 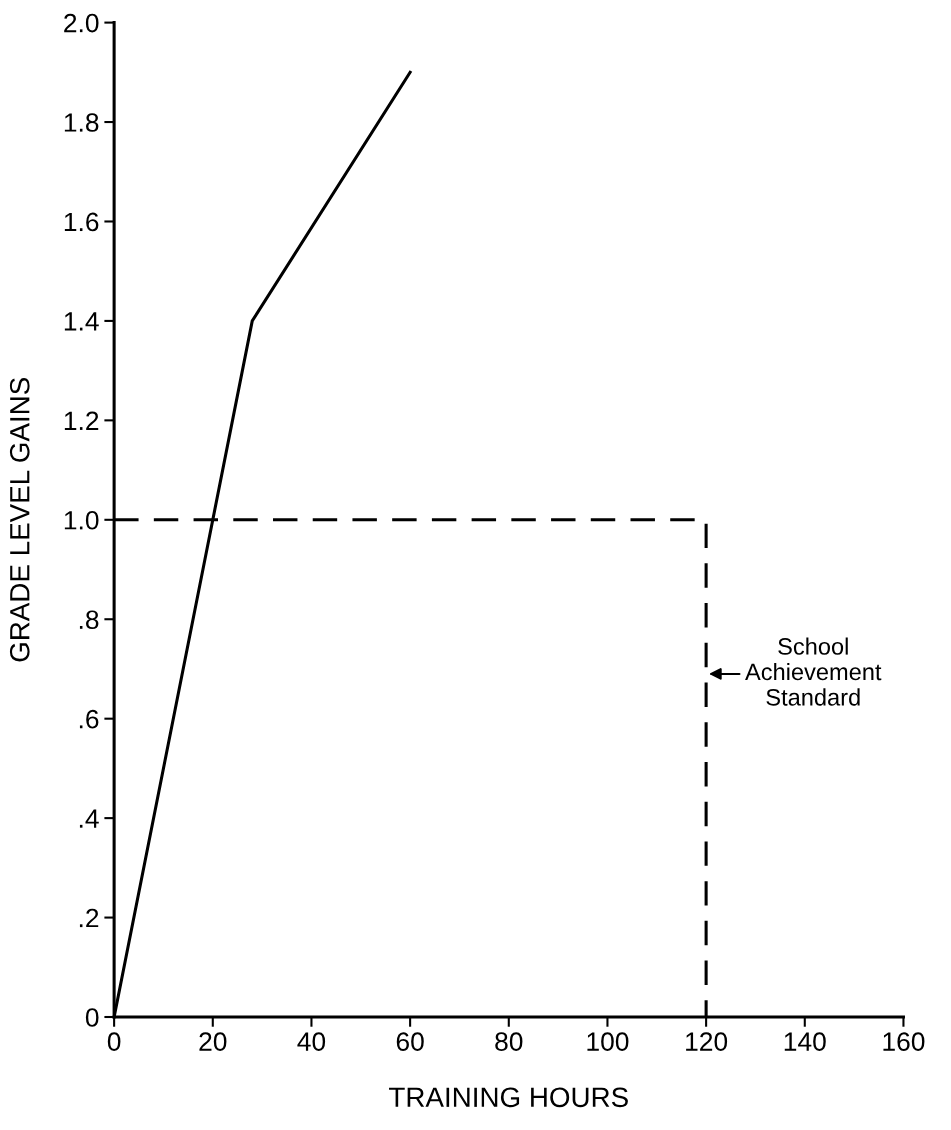 What do you see at coordinates (410, 1041) in the screenshot?
I see `x-tick-label: 60` at bounding box center [410, 1041].